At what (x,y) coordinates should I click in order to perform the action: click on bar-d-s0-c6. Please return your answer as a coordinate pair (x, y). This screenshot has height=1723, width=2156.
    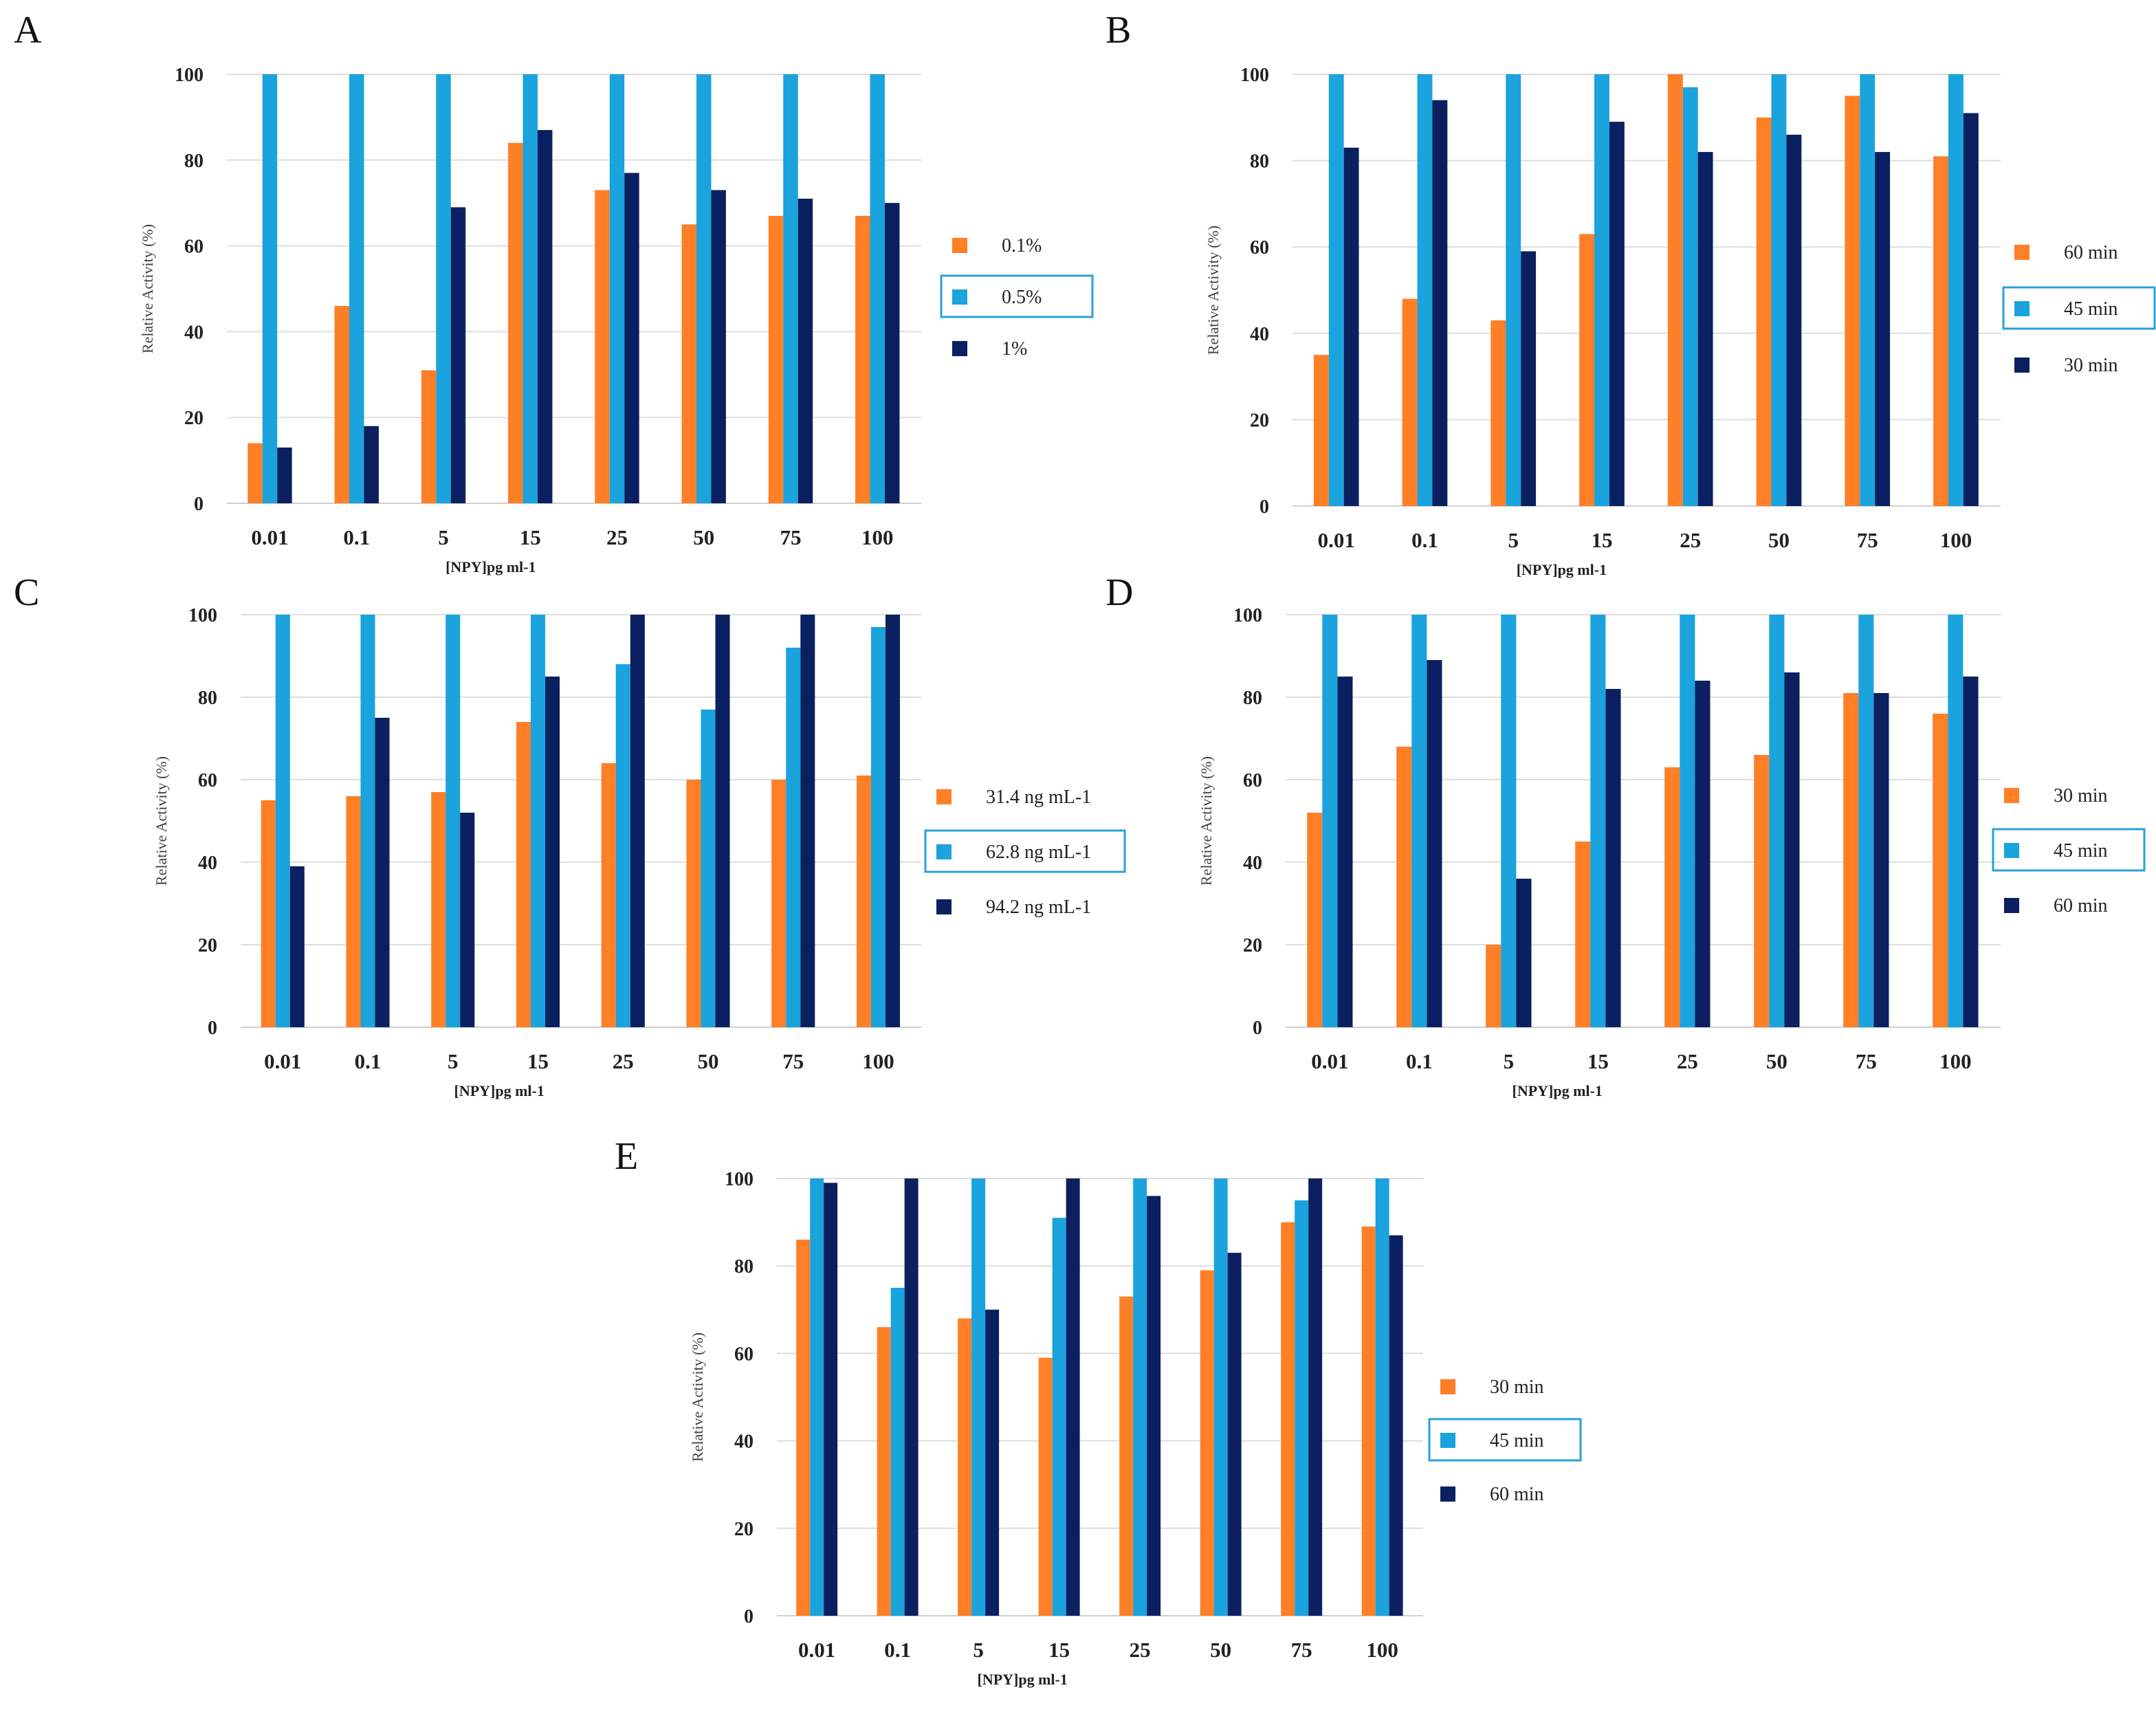
    Looking at the image, I should click on (1851, 860).